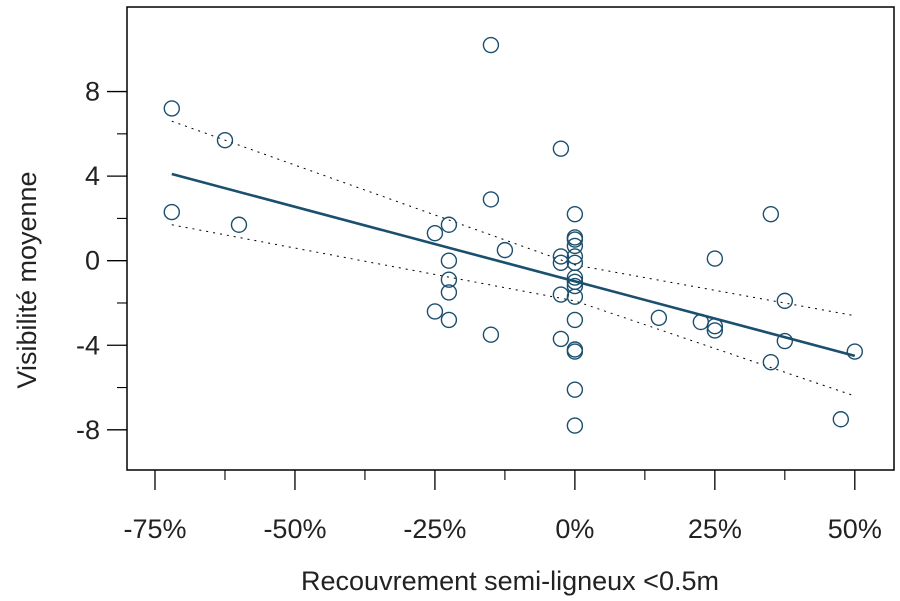 The height and width of the screenshot is (601, 900). Describe the element at coordinates (88, 345) in the screenshot. I see `y-tick-label: -4` at that location.